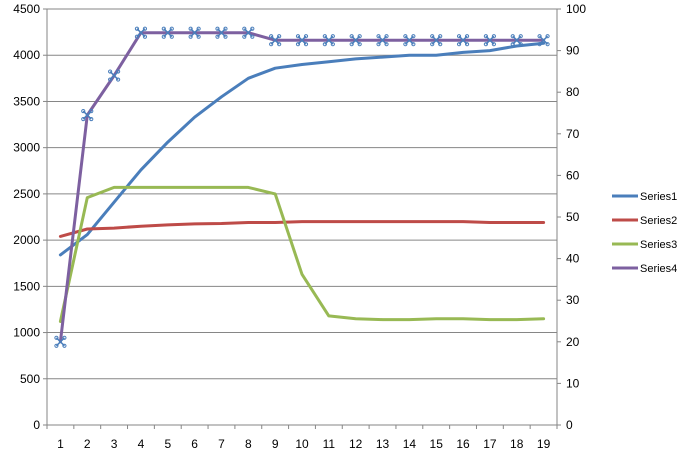 This screenshot has width=690, height=462. What do you see at coordinates (26, 333) in the screenshot?
I see `left-tick-label: 1000` at bounding box center [26, 333].